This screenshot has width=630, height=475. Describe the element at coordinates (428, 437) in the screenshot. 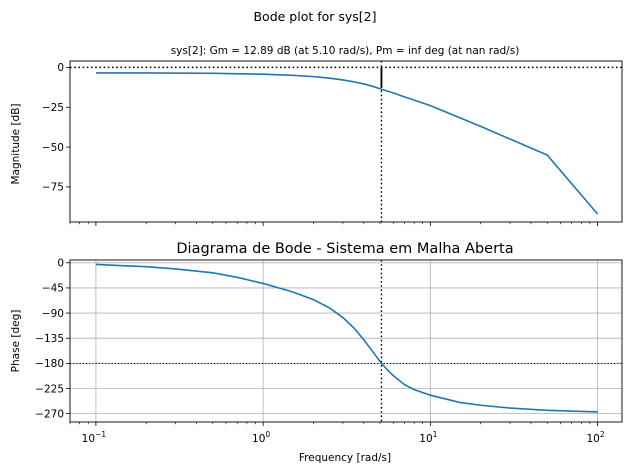

I see `x-tick-label: 10¹` at that location.